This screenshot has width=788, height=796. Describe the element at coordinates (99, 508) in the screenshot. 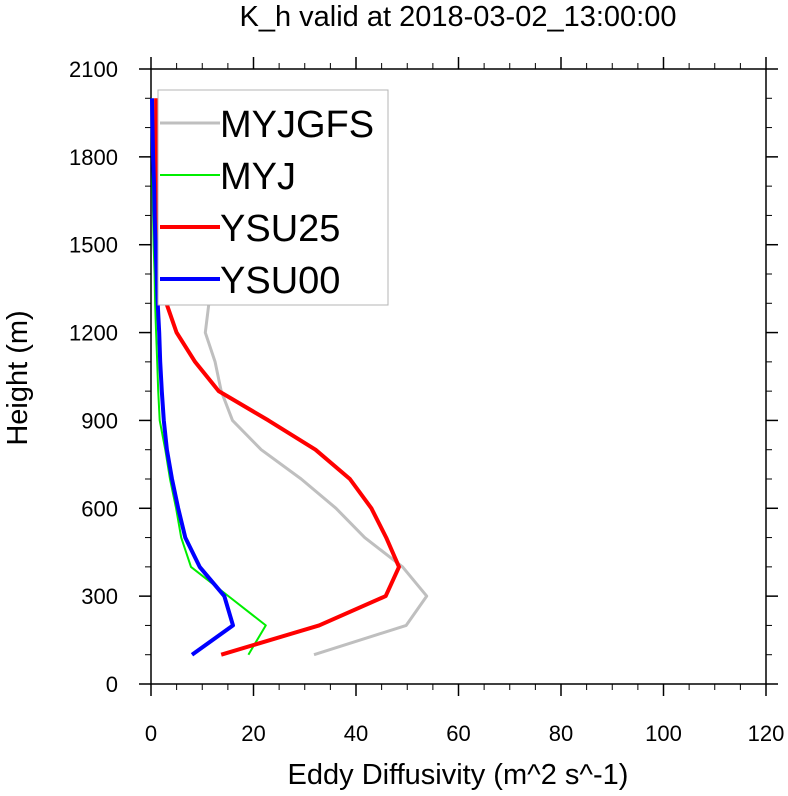

I see `y-tick-label: 600` at that location.